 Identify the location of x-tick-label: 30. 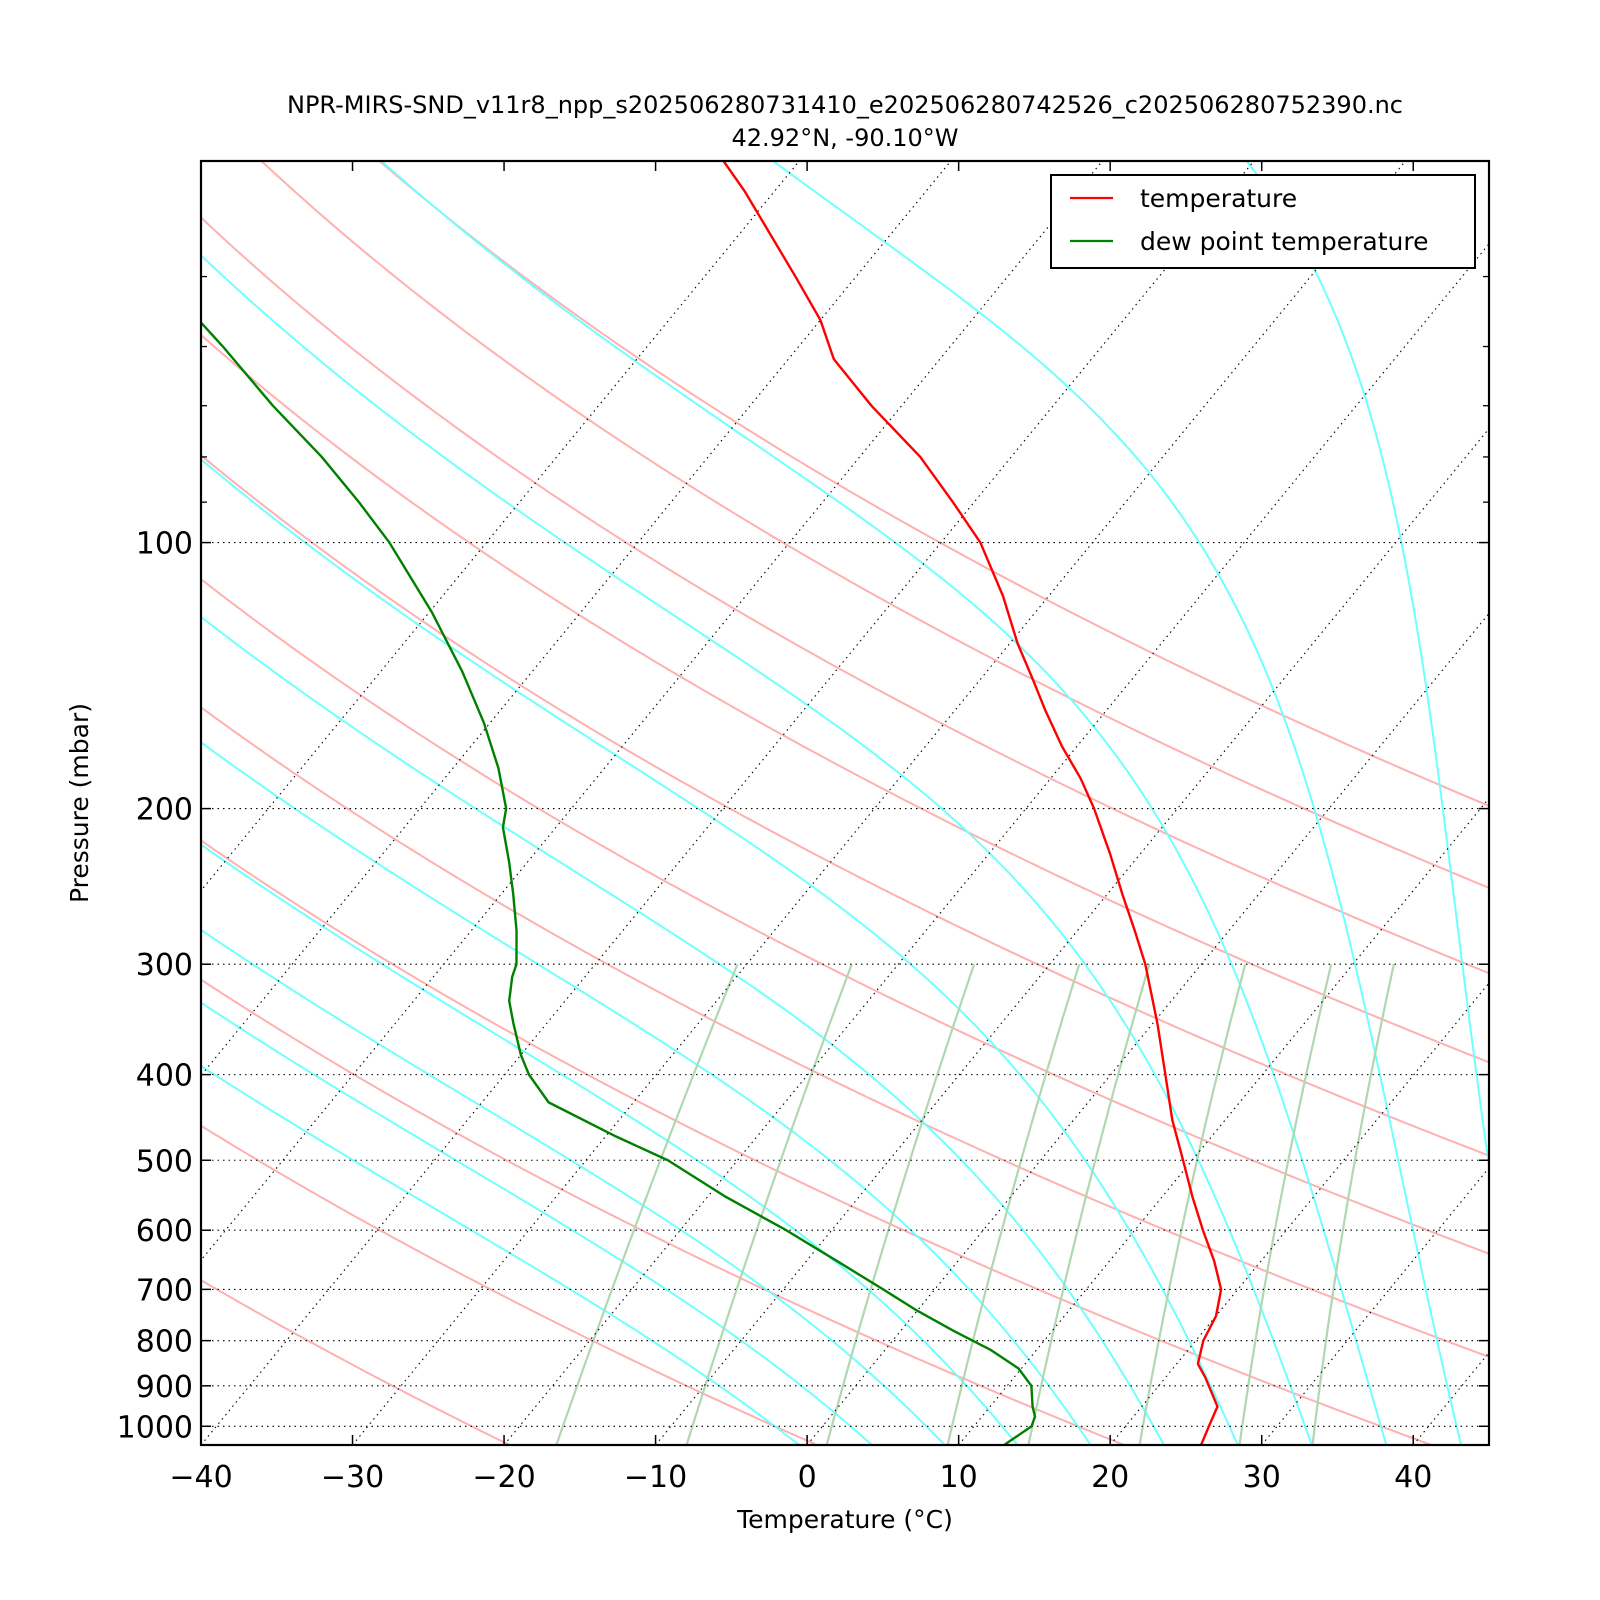
(1262, 1477).